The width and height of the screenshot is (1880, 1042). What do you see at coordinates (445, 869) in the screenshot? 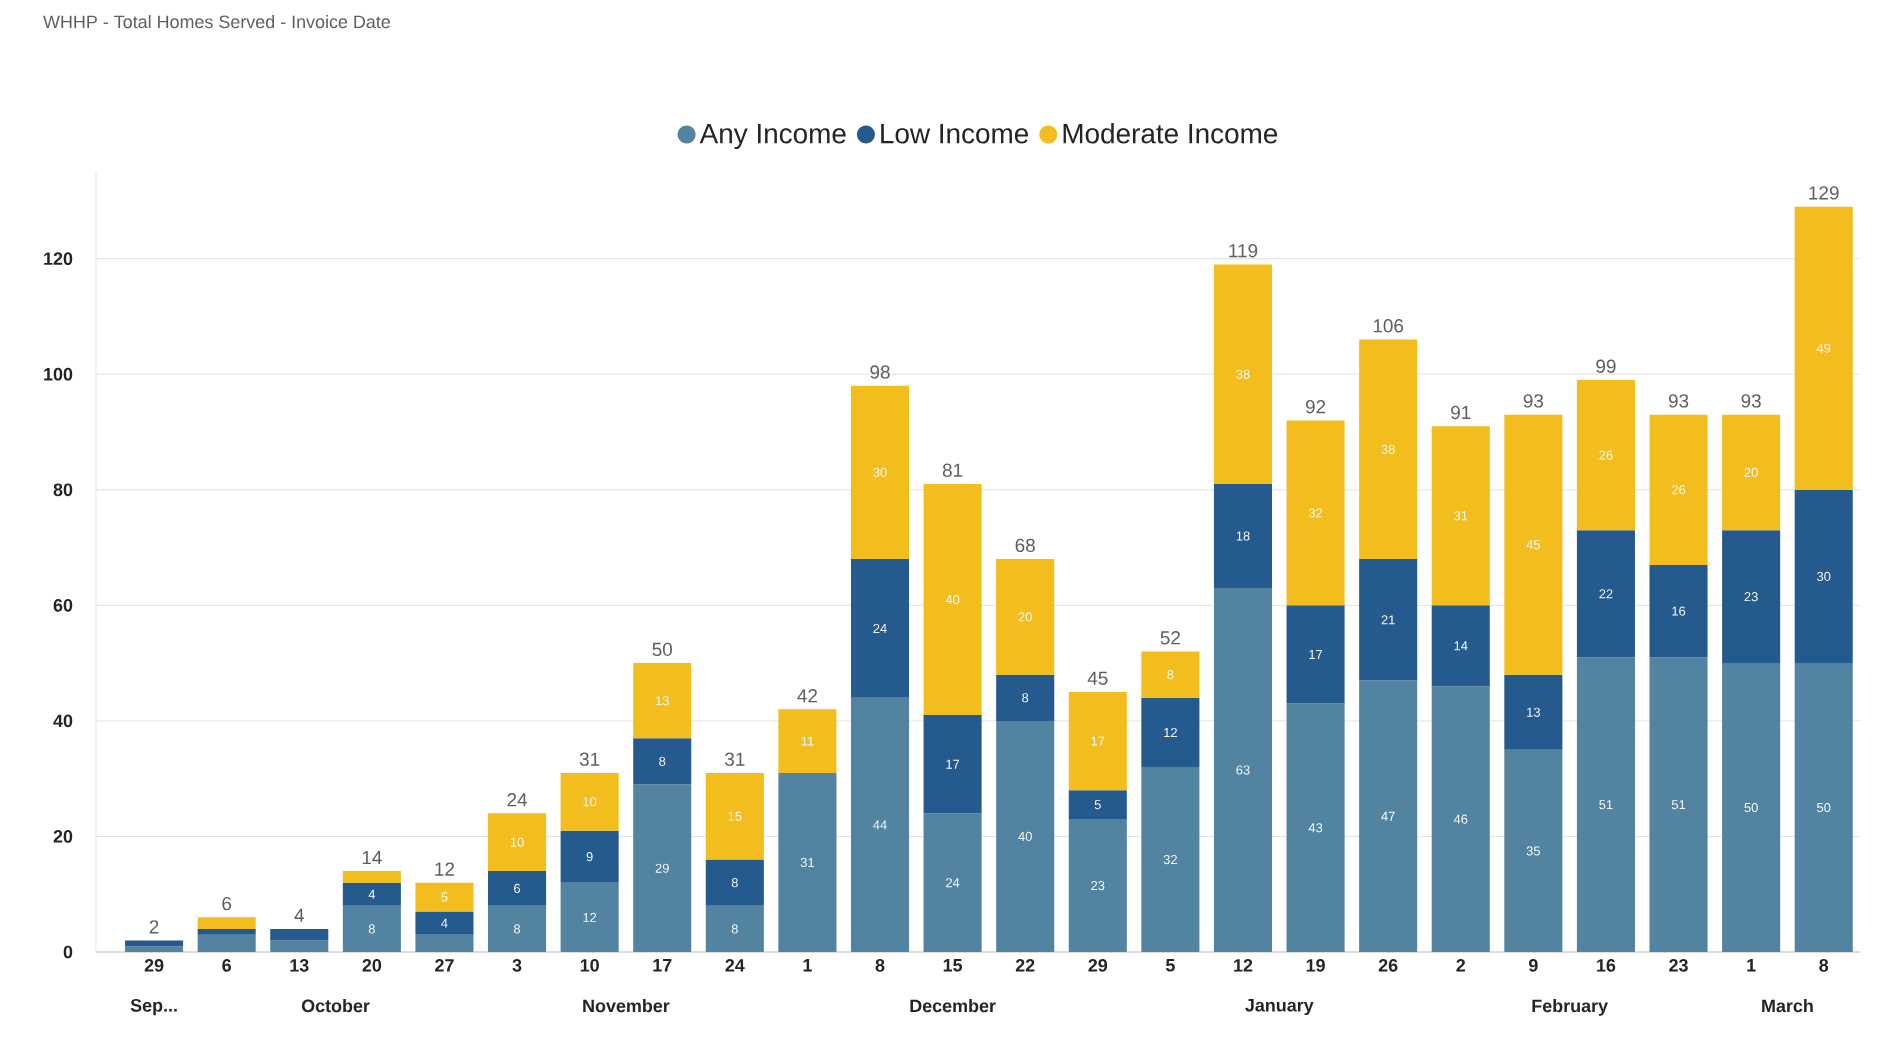
I see `total-label: 12` at bounding box center [445, 869].